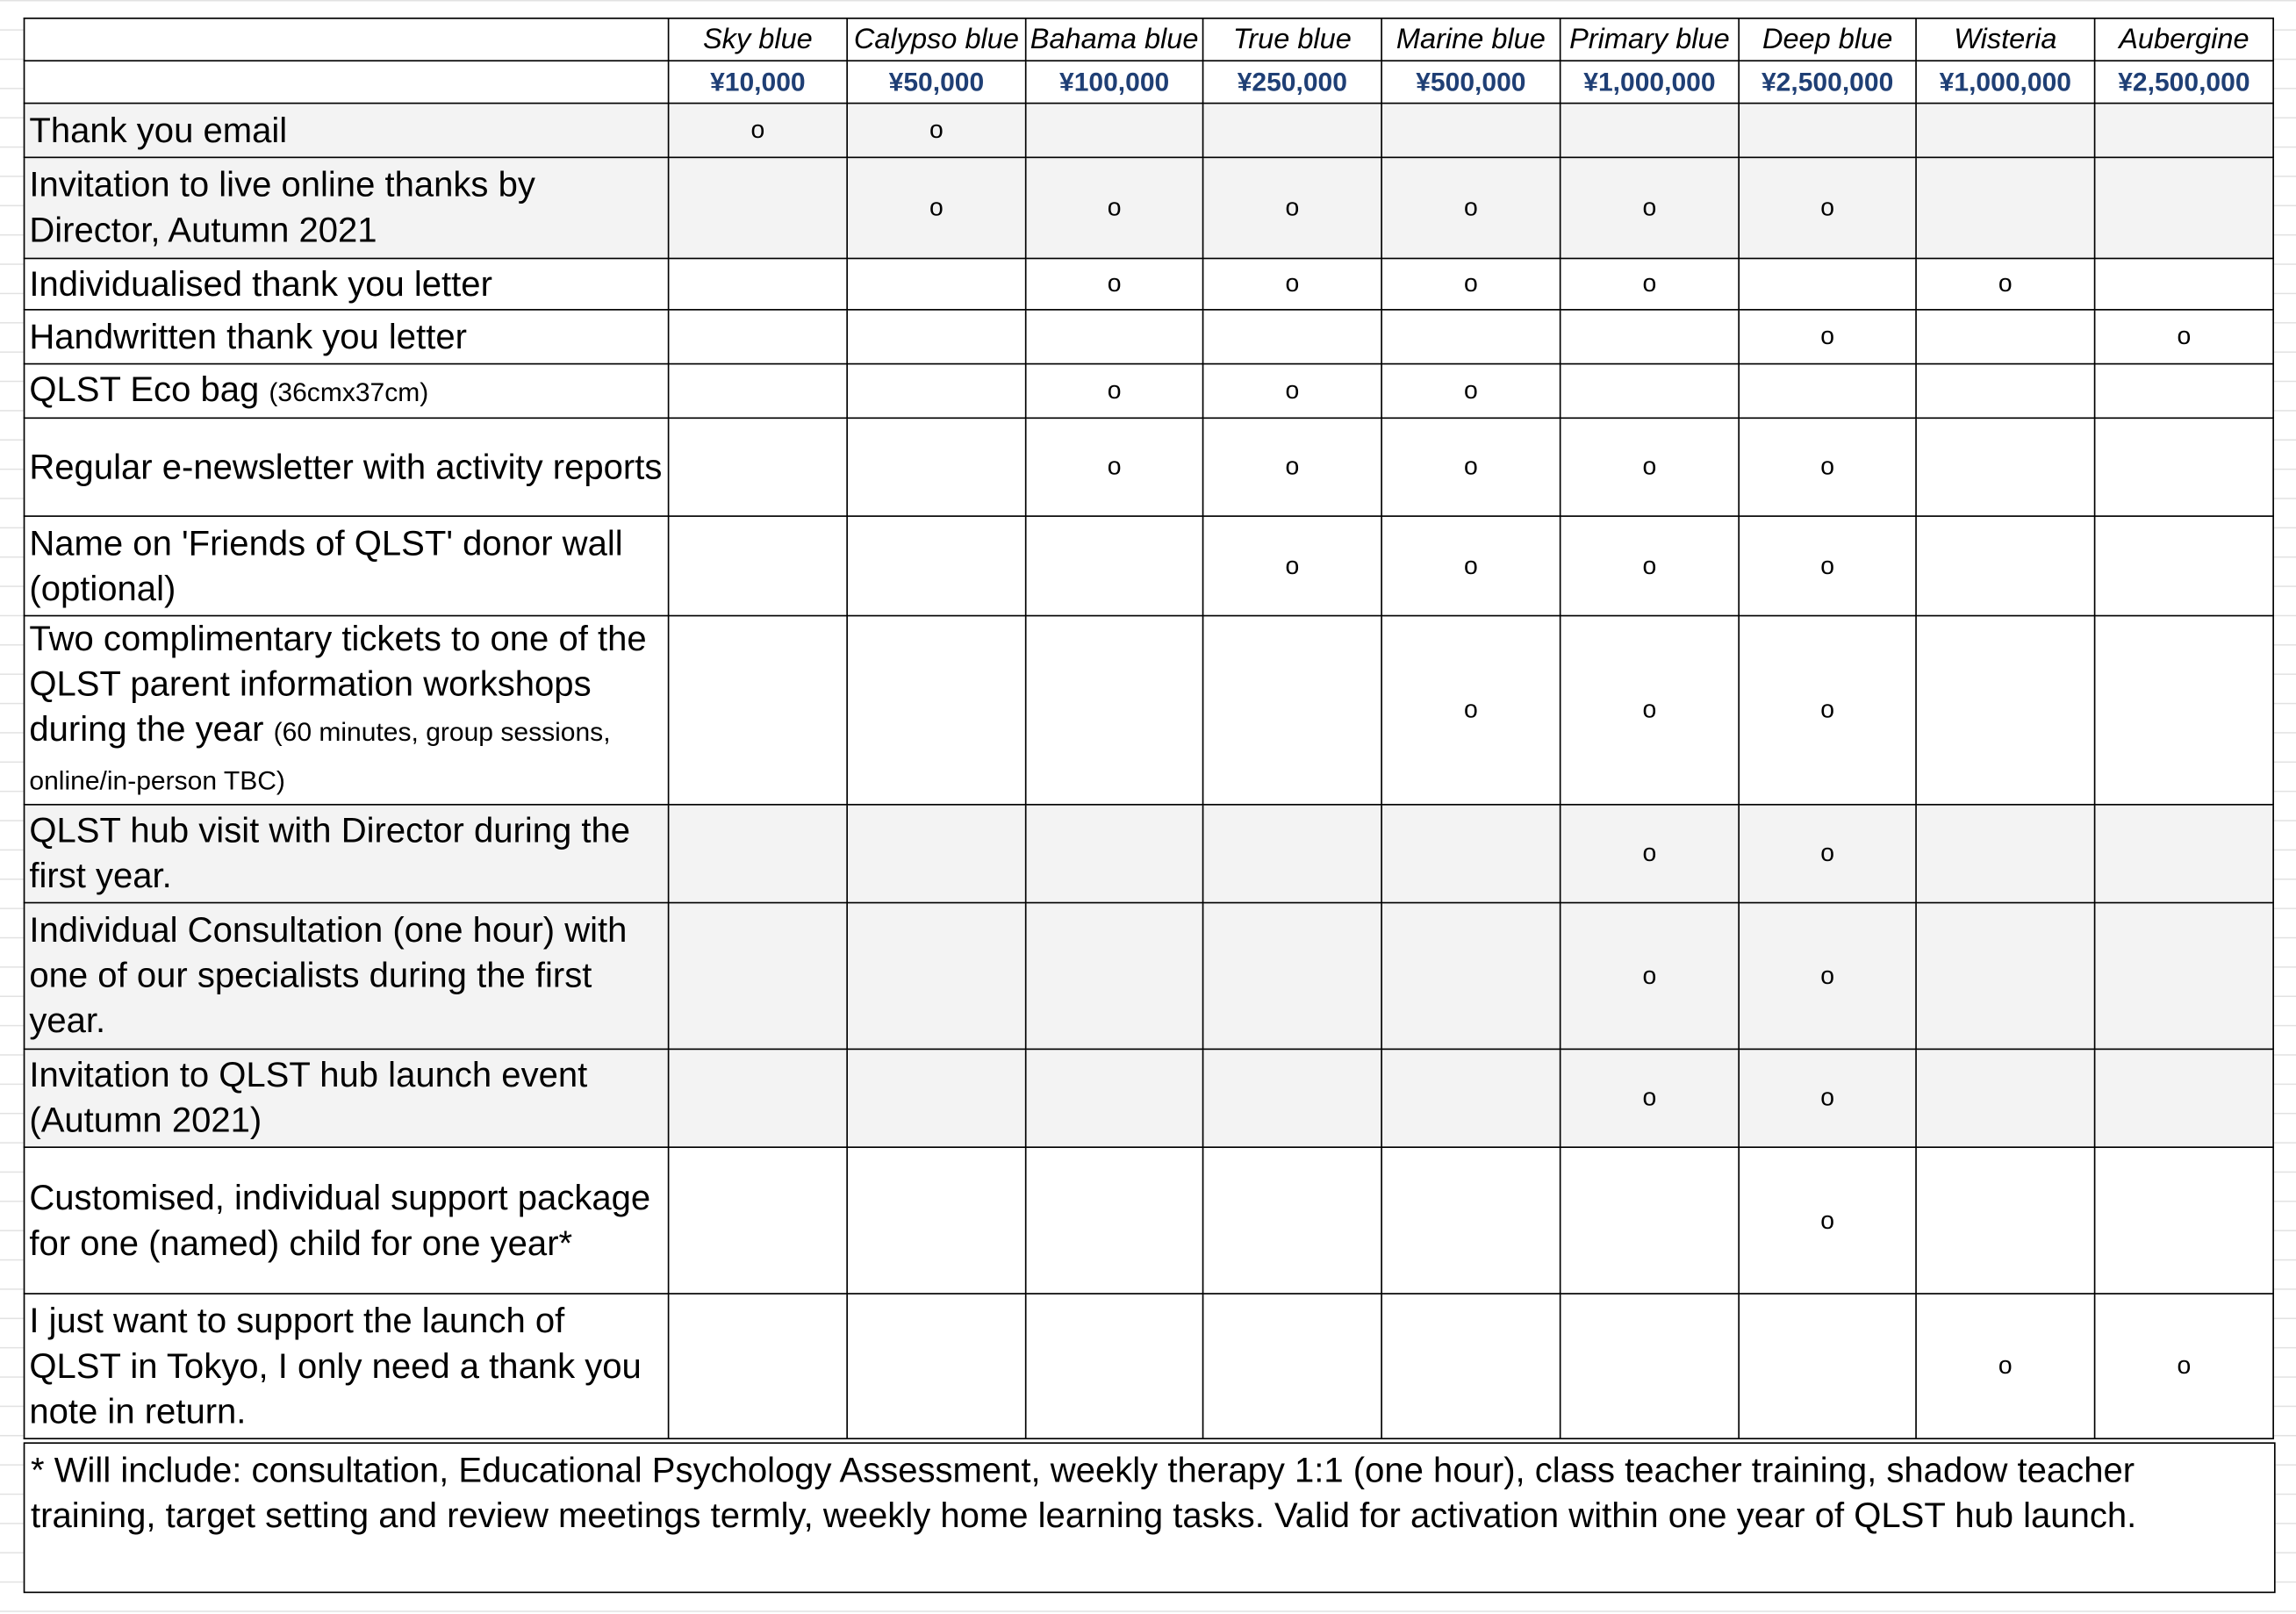 Image resolution: width=2296 pixels, height=1614 pixels. Describe the element at coordinates (1649, 40) in the screenshot. I see `tier-name: Primary blue` at that location.